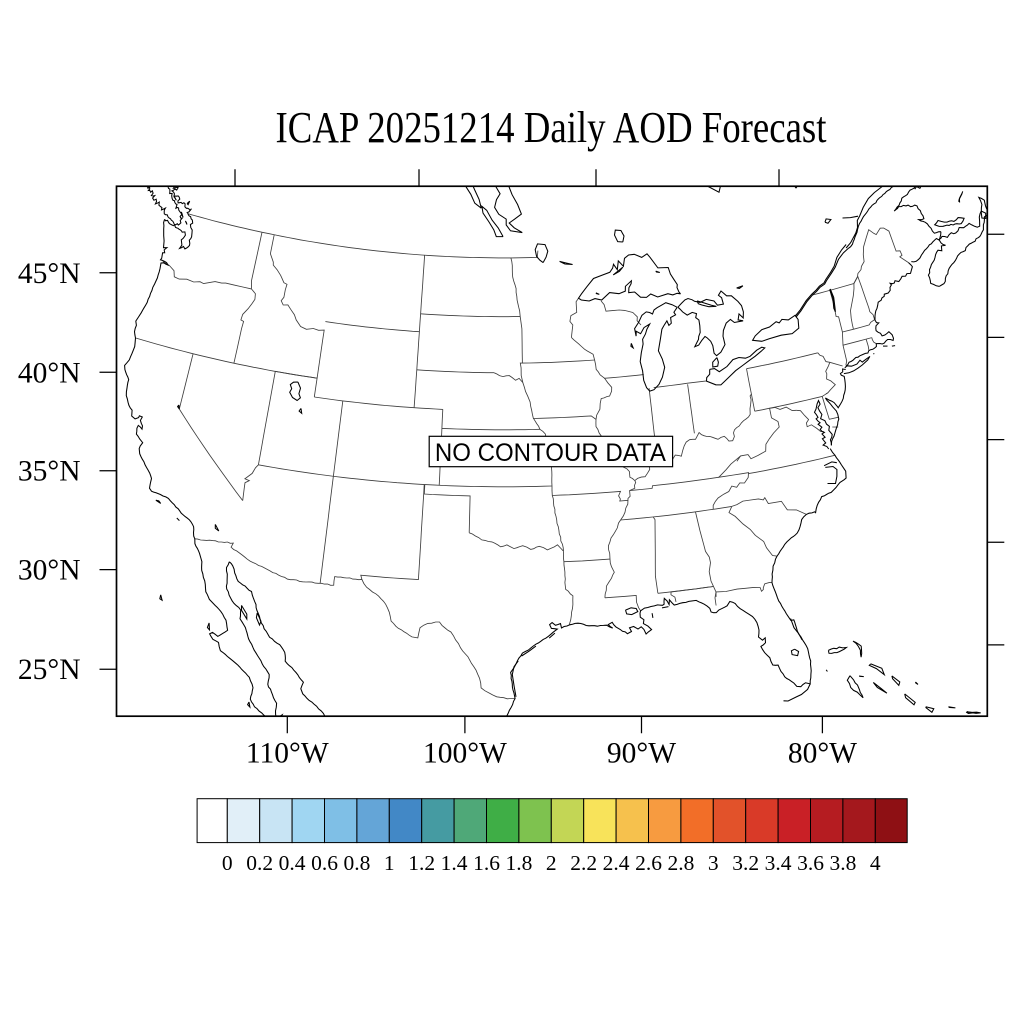 The height and width of the screenshot is (1024, 1024). What do you see at coordinates (616, 863) in the screenshot?
I see `svg-text: 2.4` at bounding box center [616, 863].